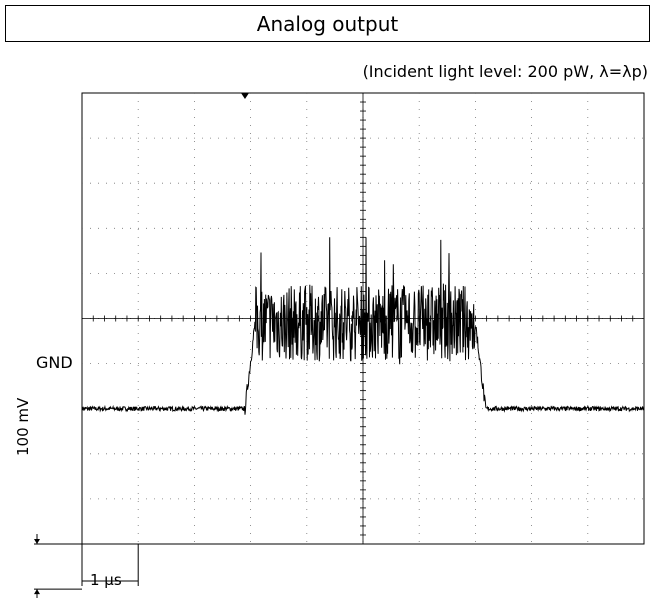 The image size is (656, 598). What do you see at coordinates (244, 96) in the screenshot?
I see `trigger-marker` at bounding box center [244, 96].